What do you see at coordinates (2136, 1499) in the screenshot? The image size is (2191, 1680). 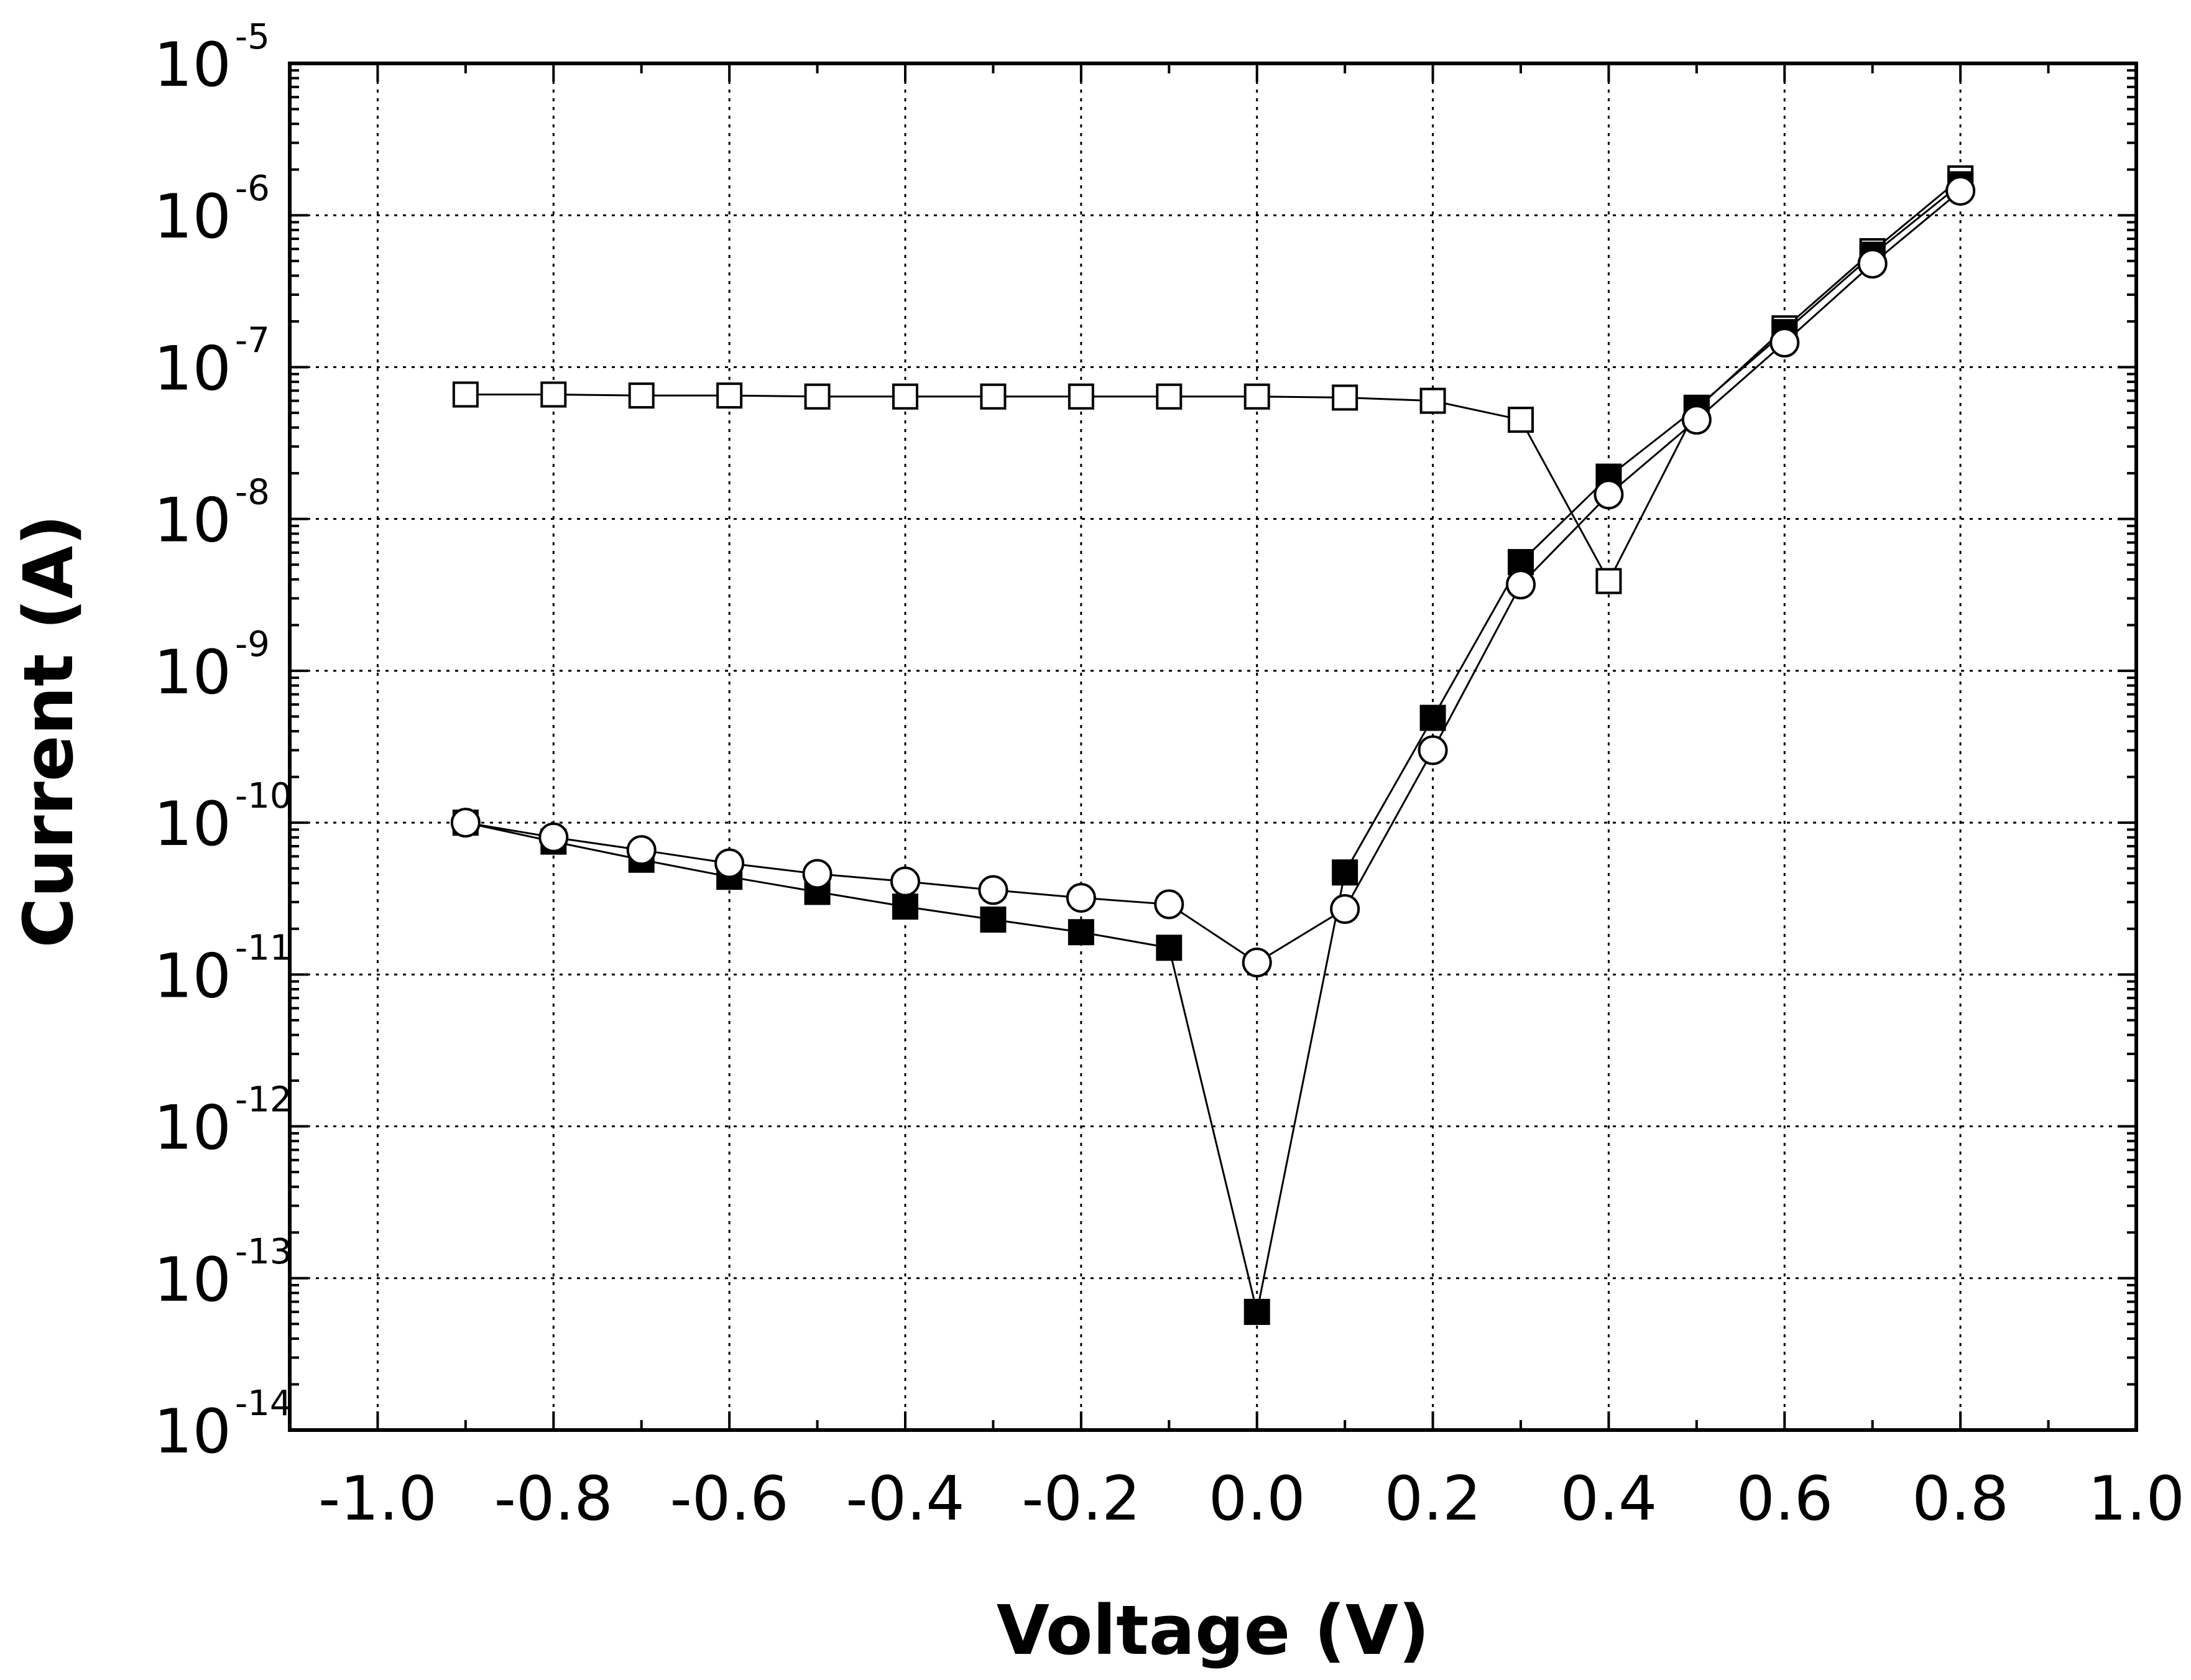 I see `x-tick-label: 1.0` at bounding box center [2136, 1499].